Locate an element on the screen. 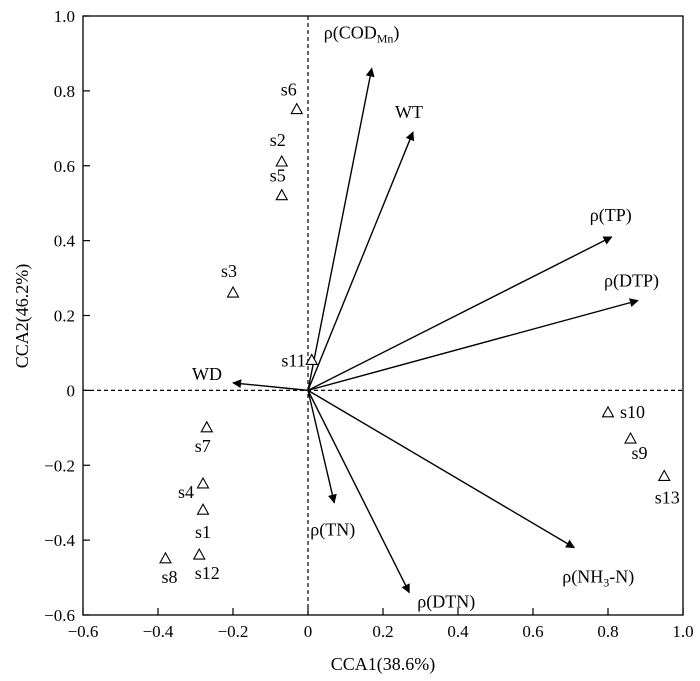 The height and width of the screenshot is (681, 700). site-label-s11: s11 is located at coordinates (293, 360).